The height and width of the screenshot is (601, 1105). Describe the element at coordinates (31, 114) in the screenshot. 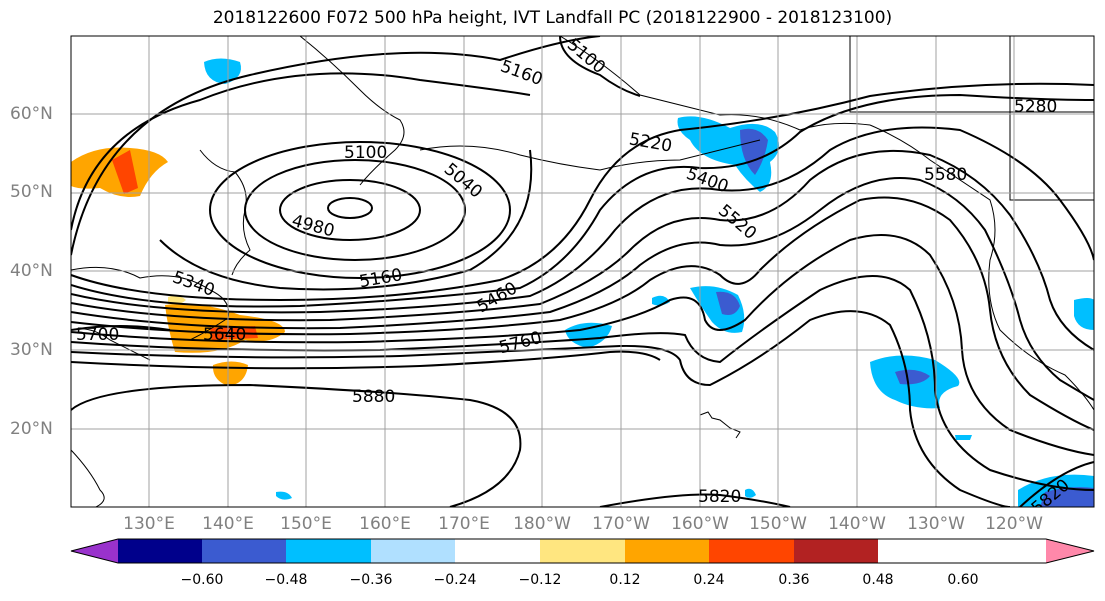

I see `lat-label: 60°N` at that location.